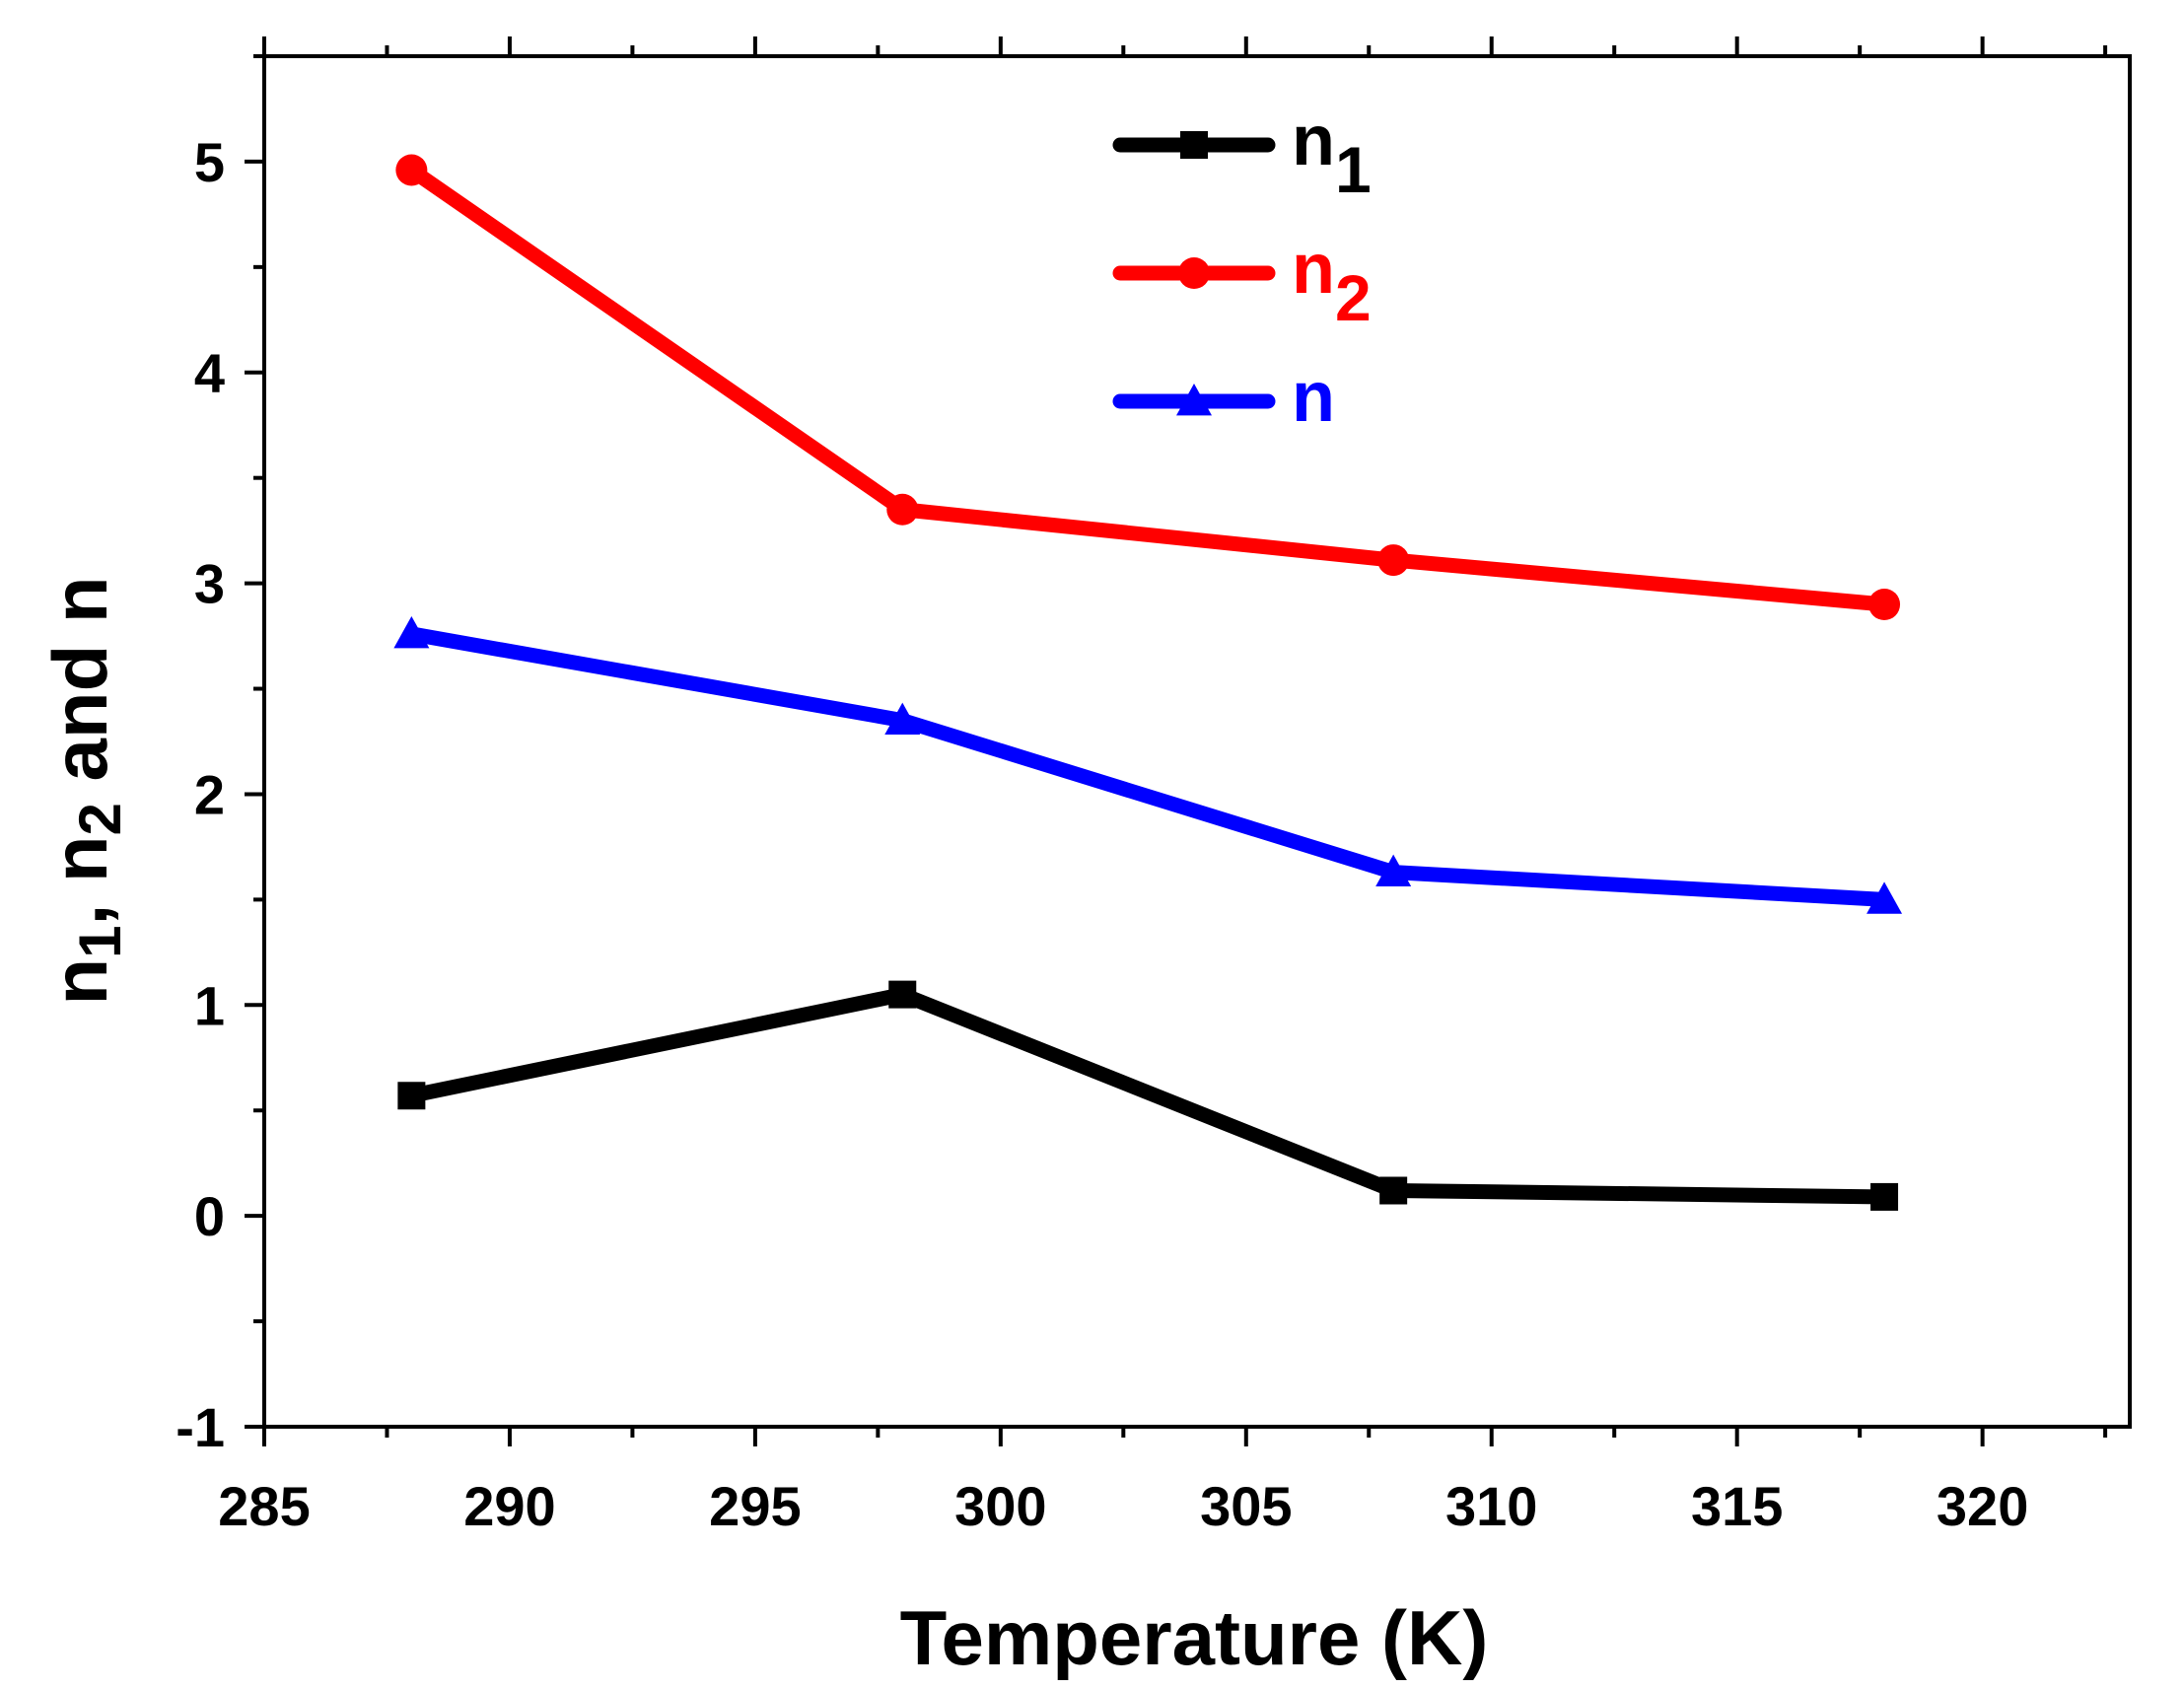 This screenshot has width=2184, height=1689. What do you see at coordinates (1982, 1506) in the screenshot?
I see `x-tick-label: 320` at bounding box center [1982, 1506].